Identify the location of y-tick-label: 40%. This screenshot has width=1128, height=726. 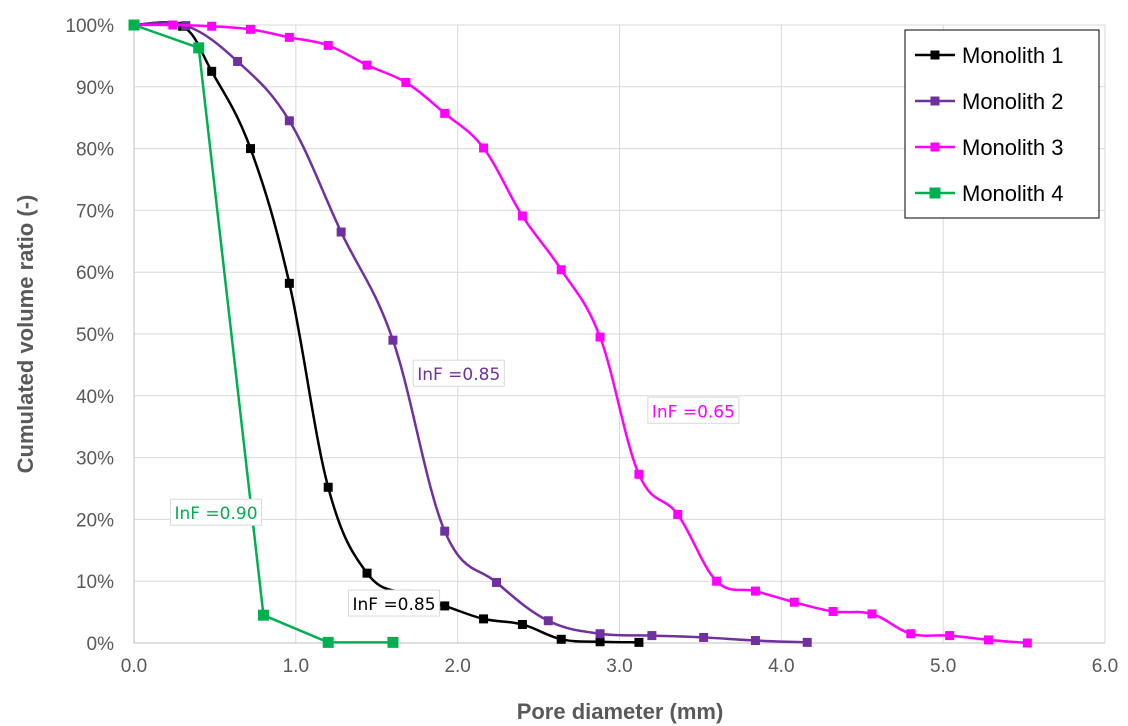
(95, 397).